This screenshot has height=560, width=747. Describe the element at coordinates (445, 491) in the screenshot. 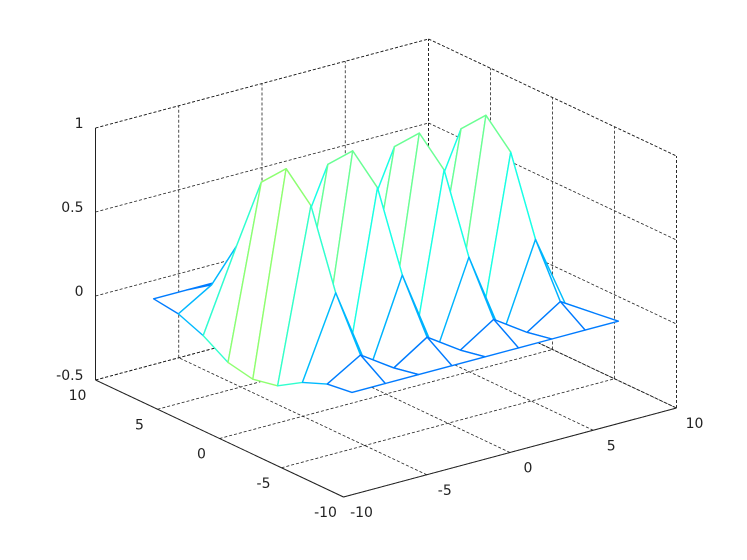

I see `x-tick-label: -5` at that location.